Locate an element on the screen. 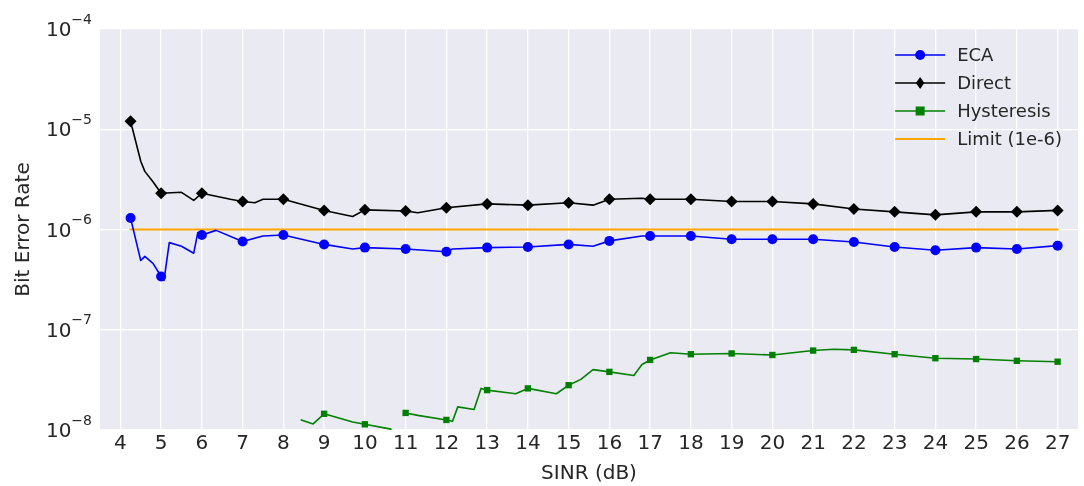 This screenshot has width=1084, height=486. x-tick-label: 7 is located at coordinates (242, 442).